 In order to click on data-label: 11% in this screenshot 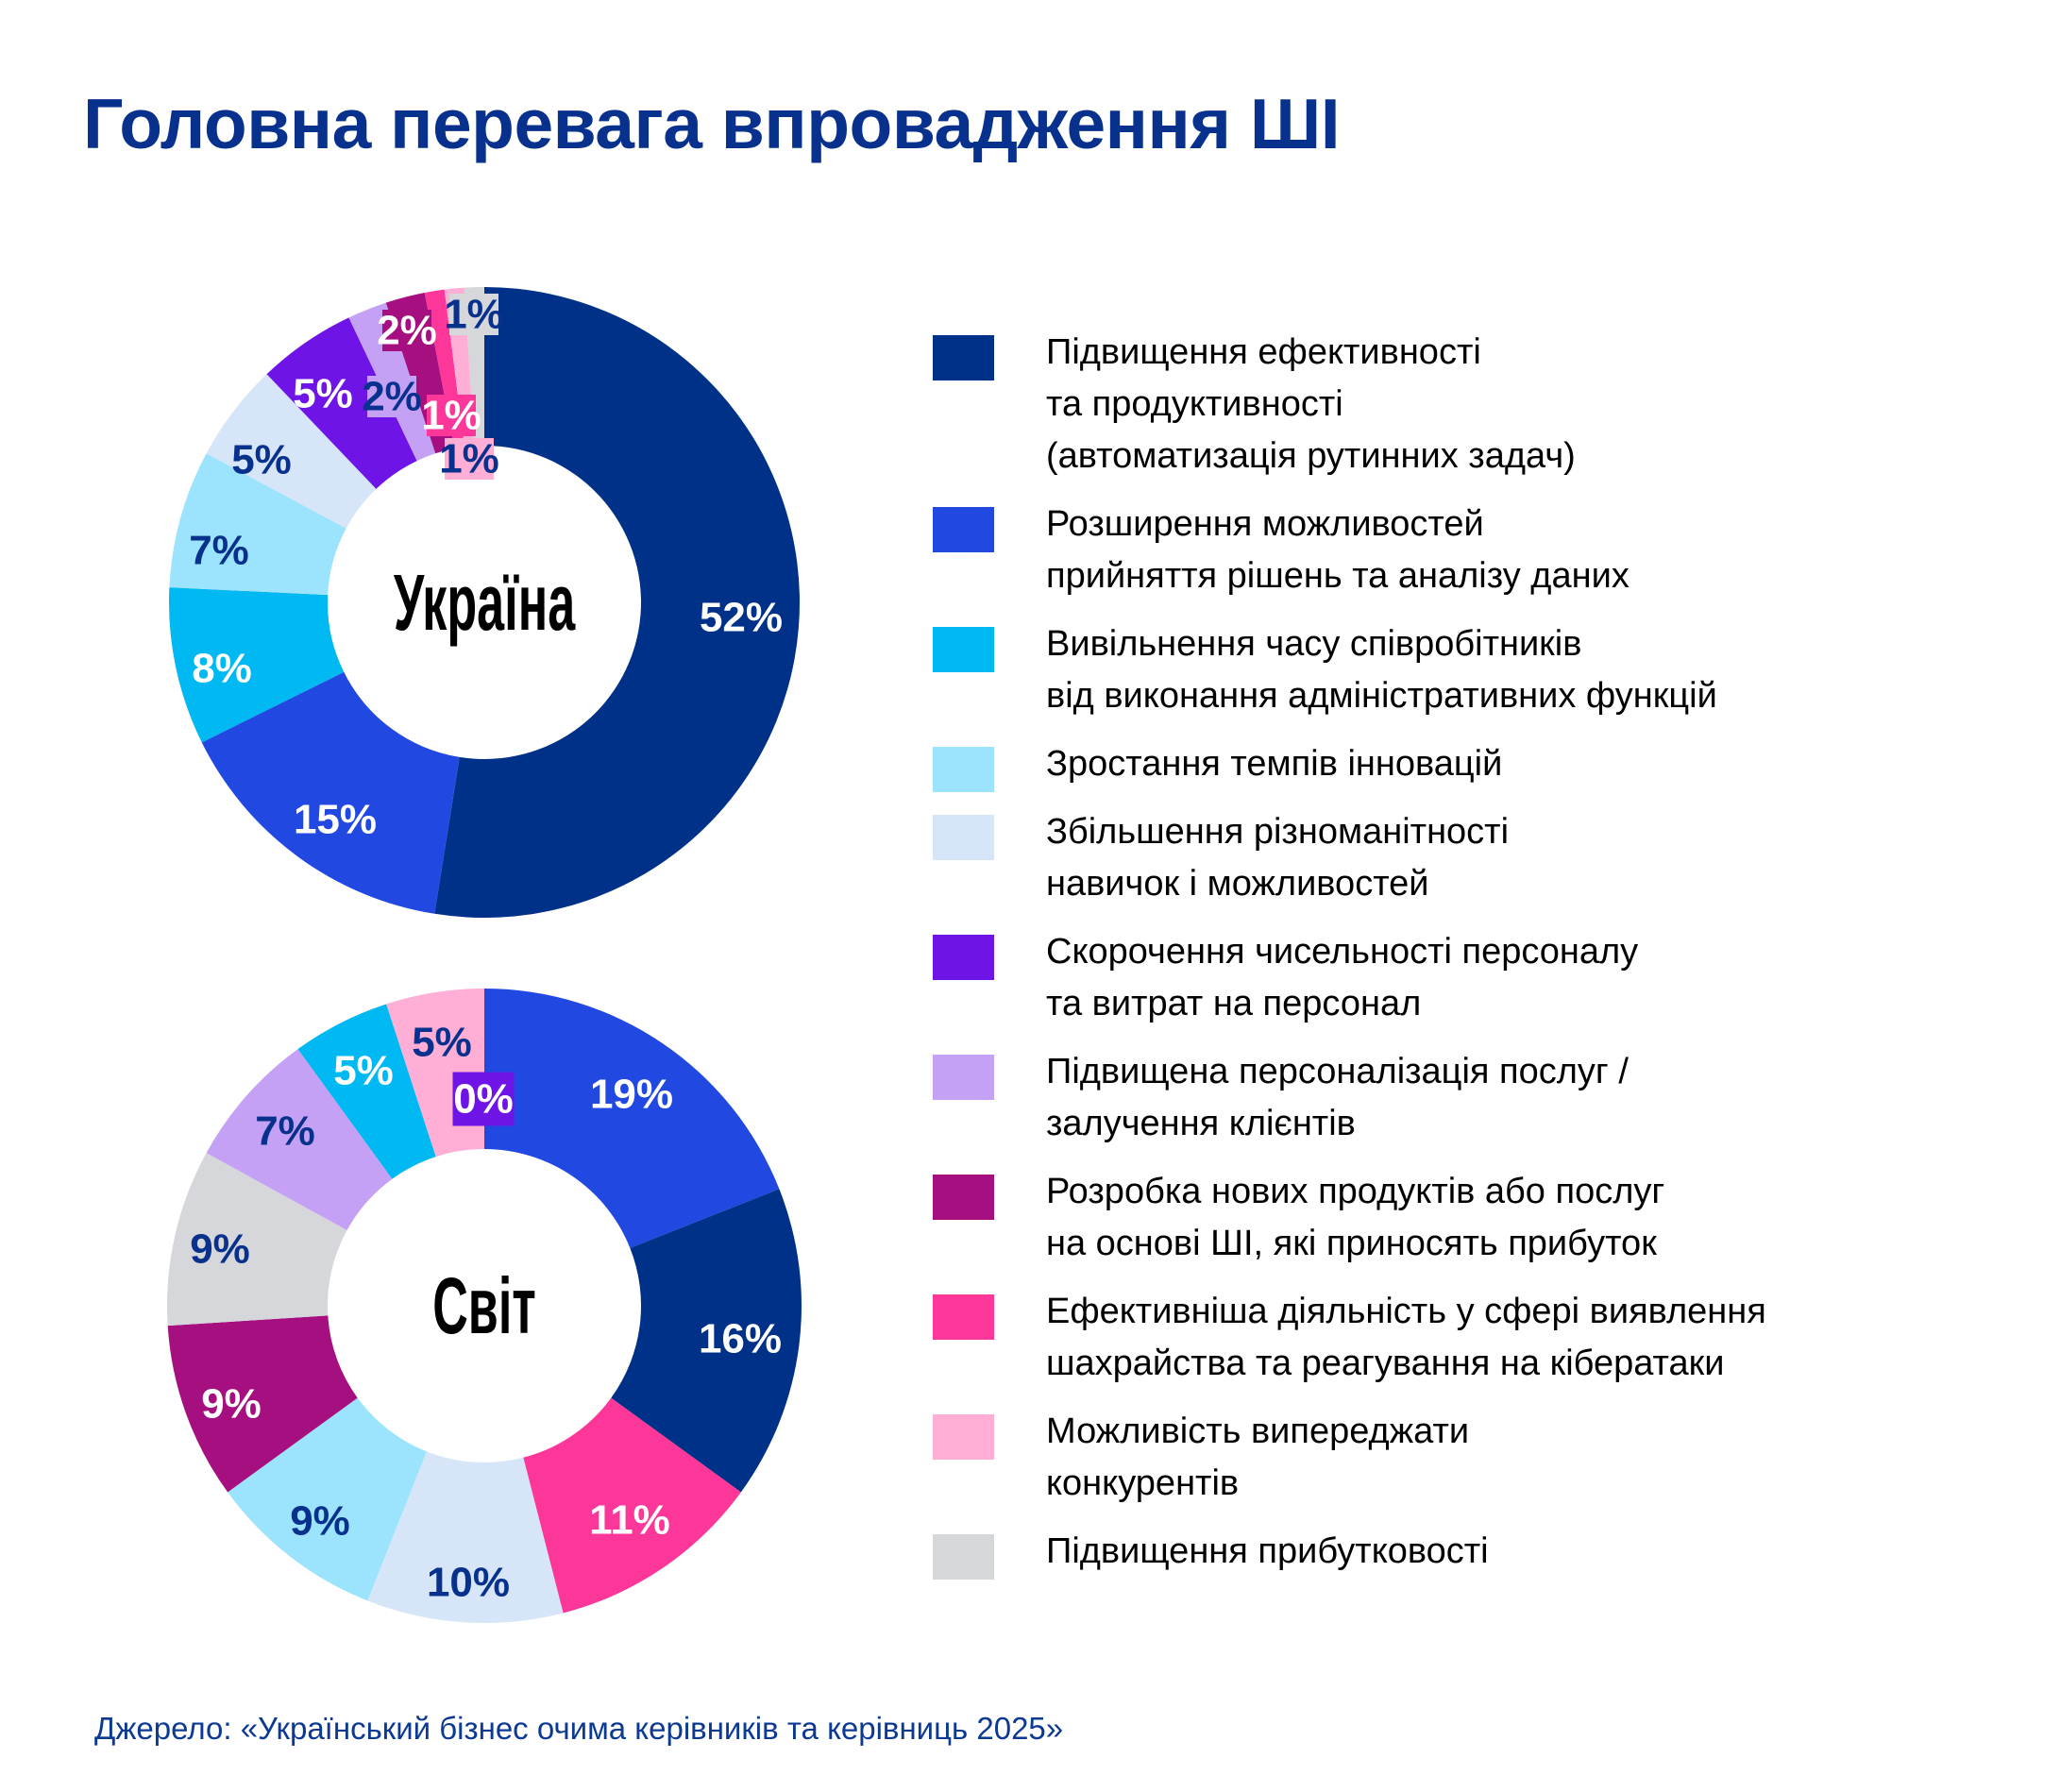, I will do `click(629, 1521)`.